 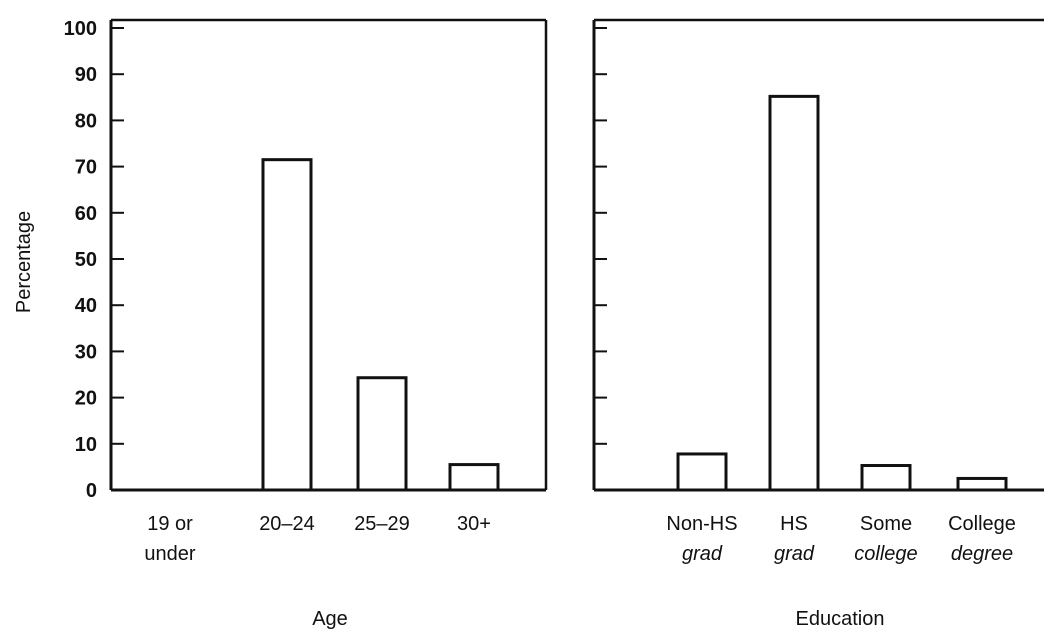 I want to click on y-tick-label: 90, so click(x=86, y=75).